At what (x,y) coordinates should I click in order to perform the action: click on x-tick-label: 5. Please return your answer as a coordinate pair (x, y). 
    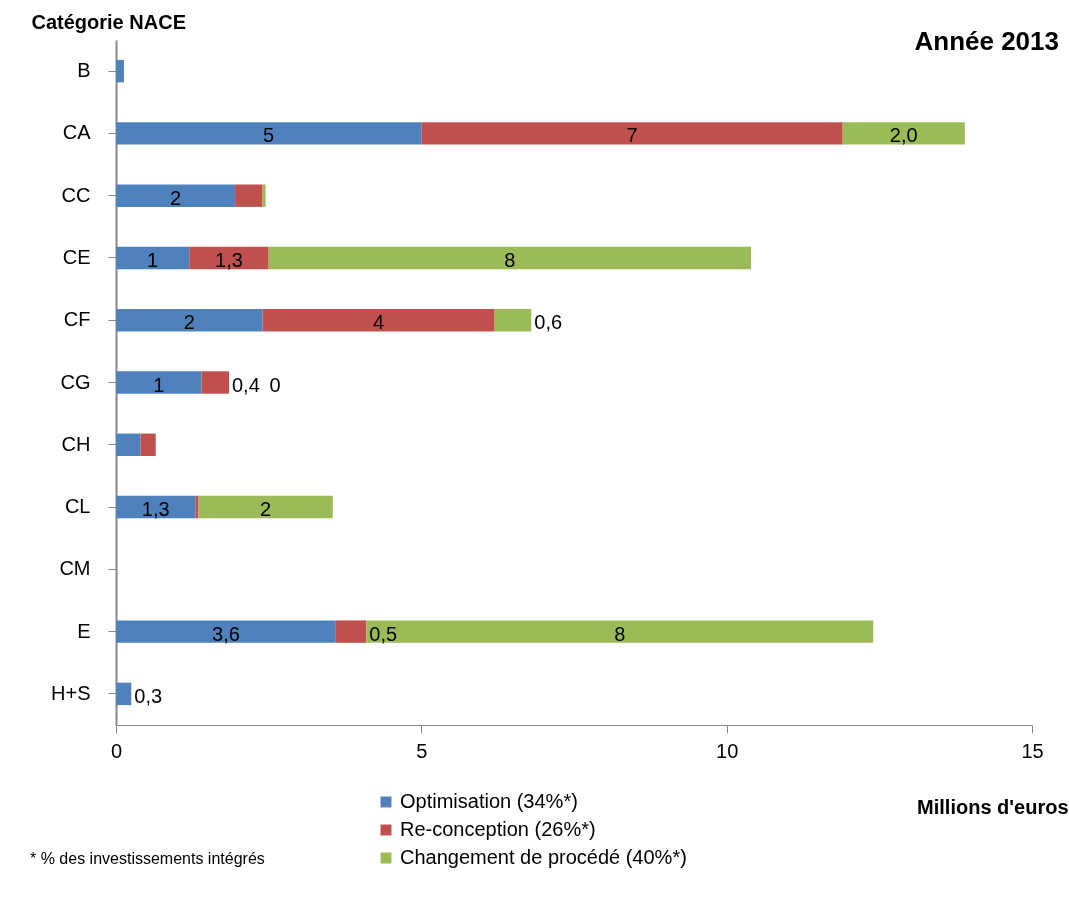
    Looking at the image, I should click on (422, 750).